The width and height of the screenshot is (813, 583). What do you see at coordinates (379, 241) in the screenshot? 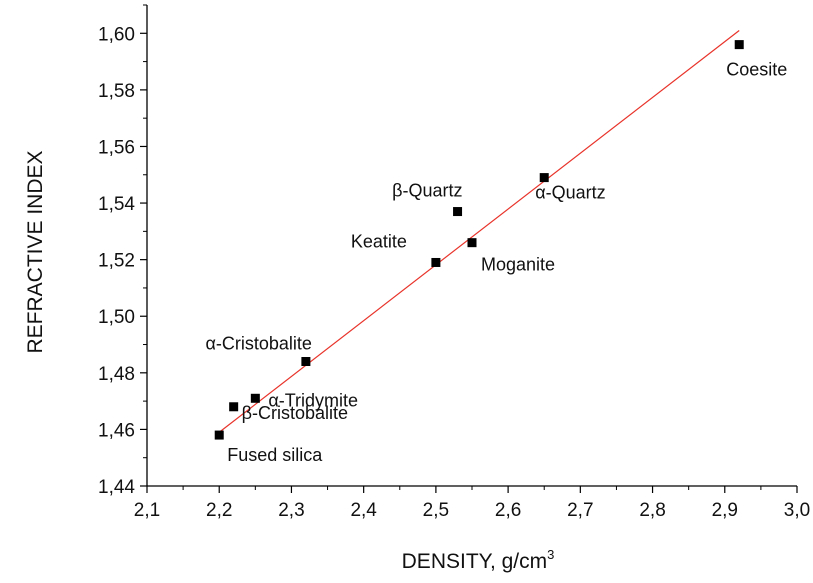
I see `data-label: Keatite` at bounding box center [379, 241].